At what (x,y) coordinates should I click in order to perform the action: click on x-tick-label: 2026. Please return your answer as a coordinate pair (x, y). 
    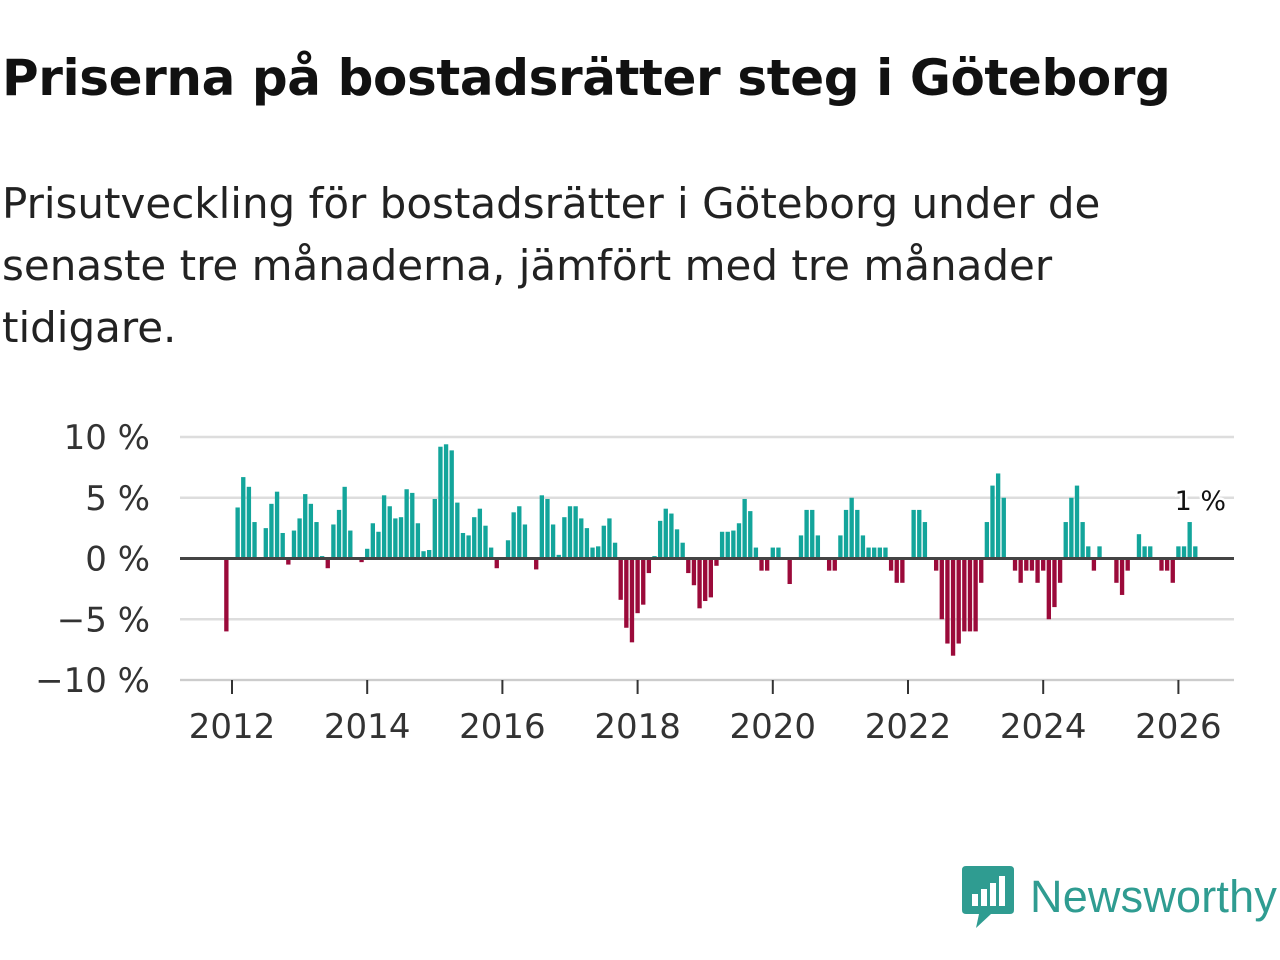
    Looking at the image, I should click on (1178, 727).